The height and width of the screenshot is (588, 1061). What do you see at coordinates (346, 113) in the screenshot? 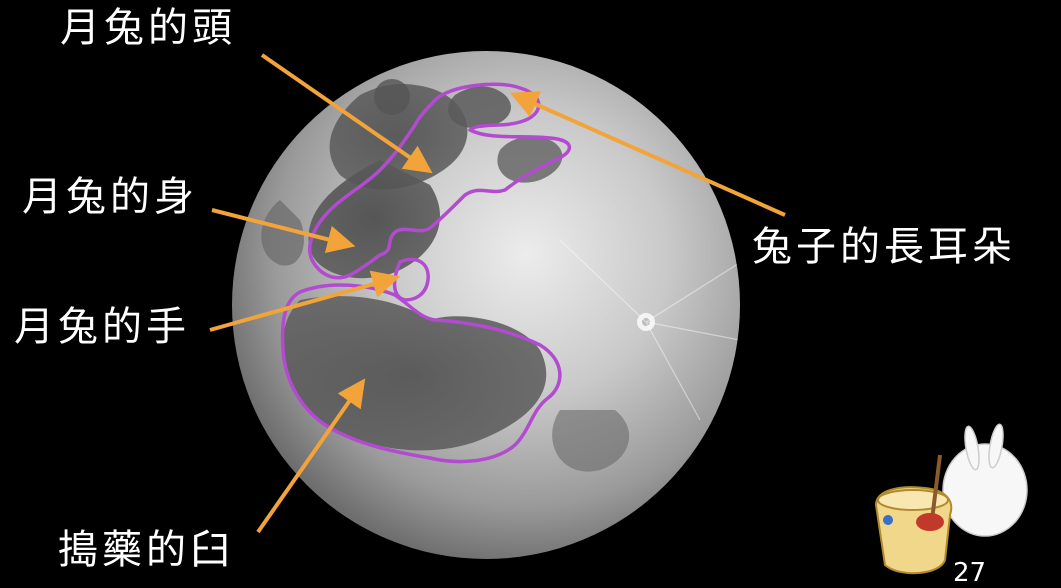
I see `arrow-head` at bounding box center [346, 113].